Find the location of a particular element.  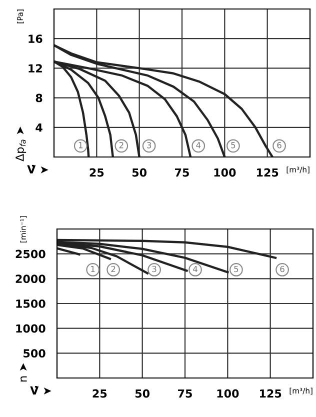

y-tick-label: 4 is located at coordinates (39, 128).